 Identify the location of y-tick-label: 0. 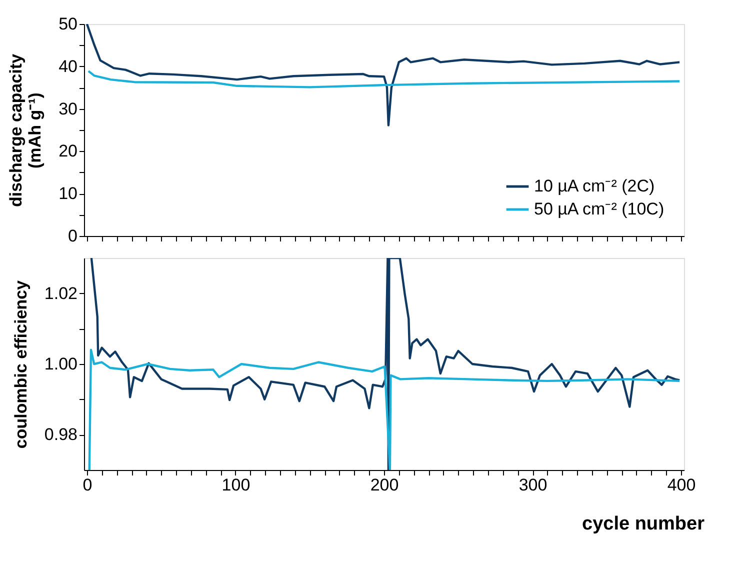
(73, 236).